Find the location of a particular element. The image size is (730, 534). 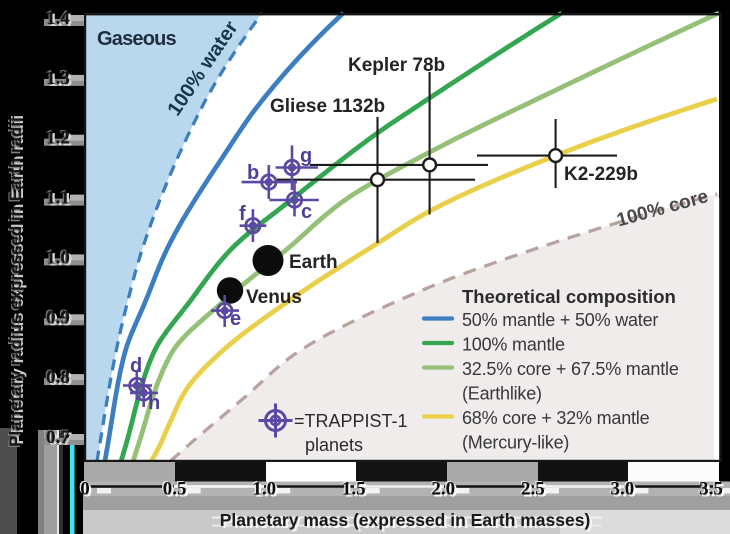

svg-text: e is located at coordinates (235, 319).